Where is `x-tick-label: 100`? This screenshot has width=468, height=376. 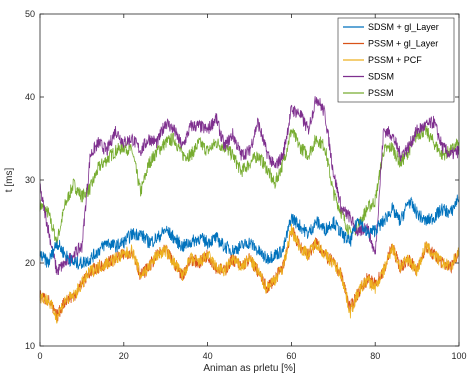
x-tick-label: 100 is located at coordinates (458, 356).